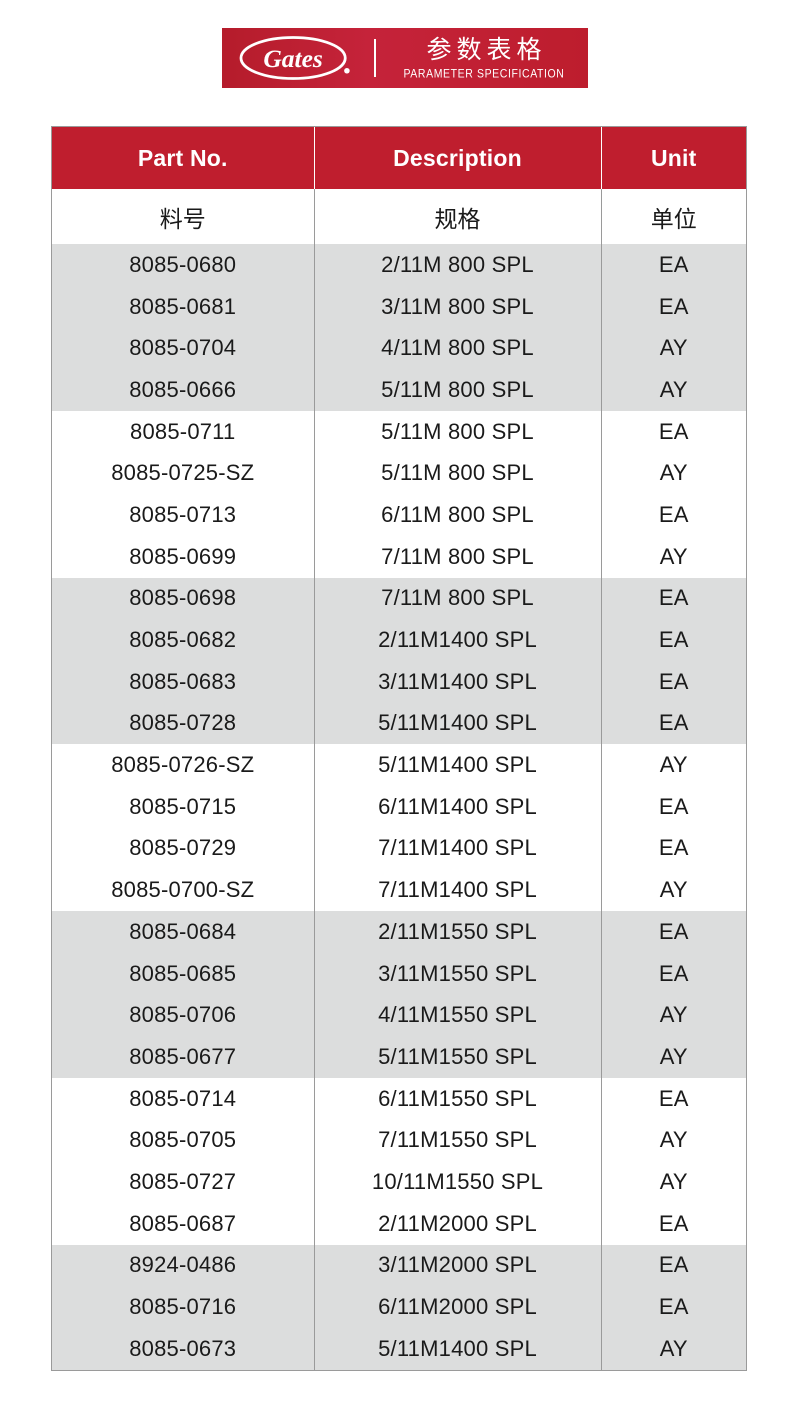 The image size is (790, 1425). I want to click on cell-part-no: 8085-0713, so click(183, 515).